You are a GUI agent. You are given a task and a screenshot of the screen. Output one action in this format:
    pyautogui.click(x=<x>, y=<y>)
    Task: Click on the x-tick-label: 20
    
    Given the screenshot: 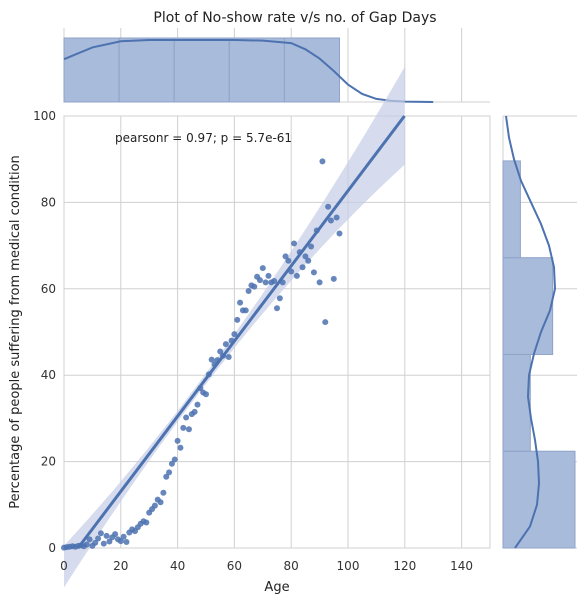 What is the action you would take?
    pyautogui.click(x=120, y=566)
    